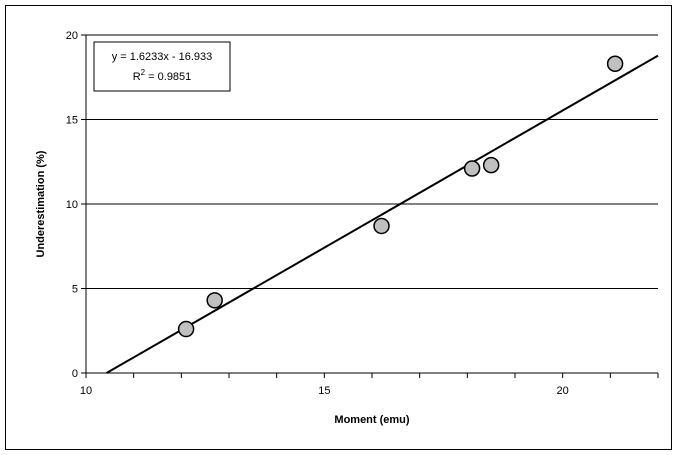 The image size is (678, 455). I want to click on y-axis-title: Underestimation (%), so click(41, 203).